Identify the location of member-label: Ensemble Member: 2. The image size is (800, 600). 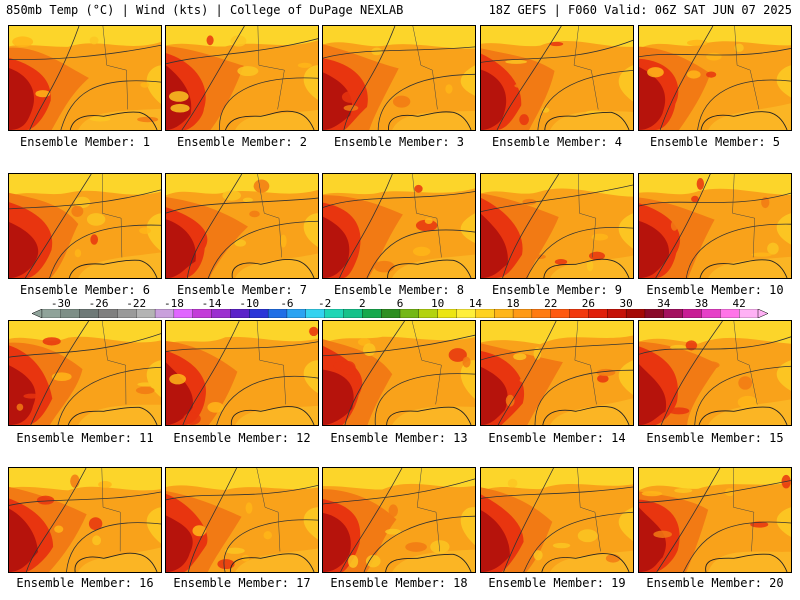
(242, 142).